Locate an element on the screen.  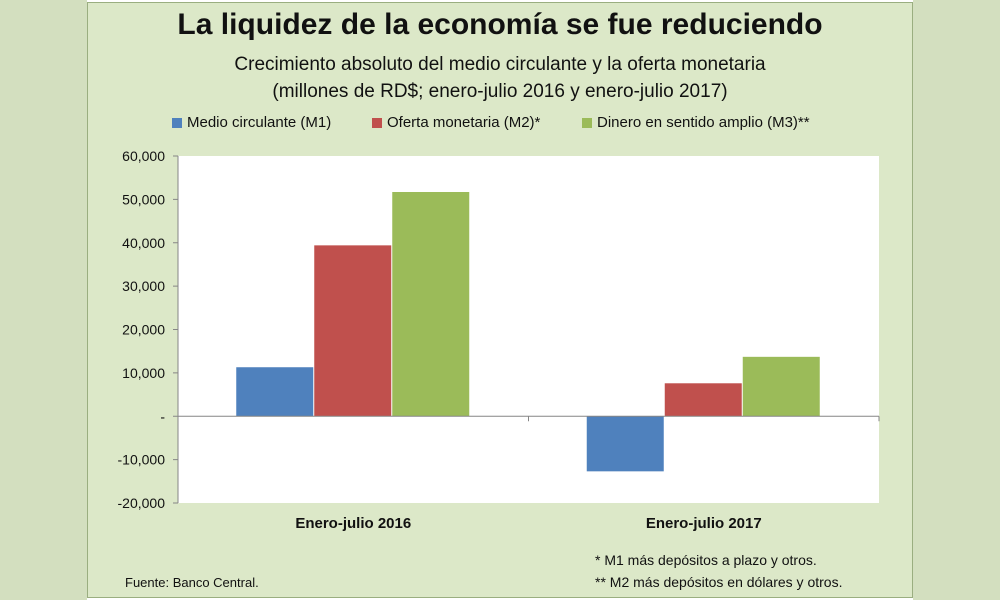
left-margin is located at coordinates (43, 300).